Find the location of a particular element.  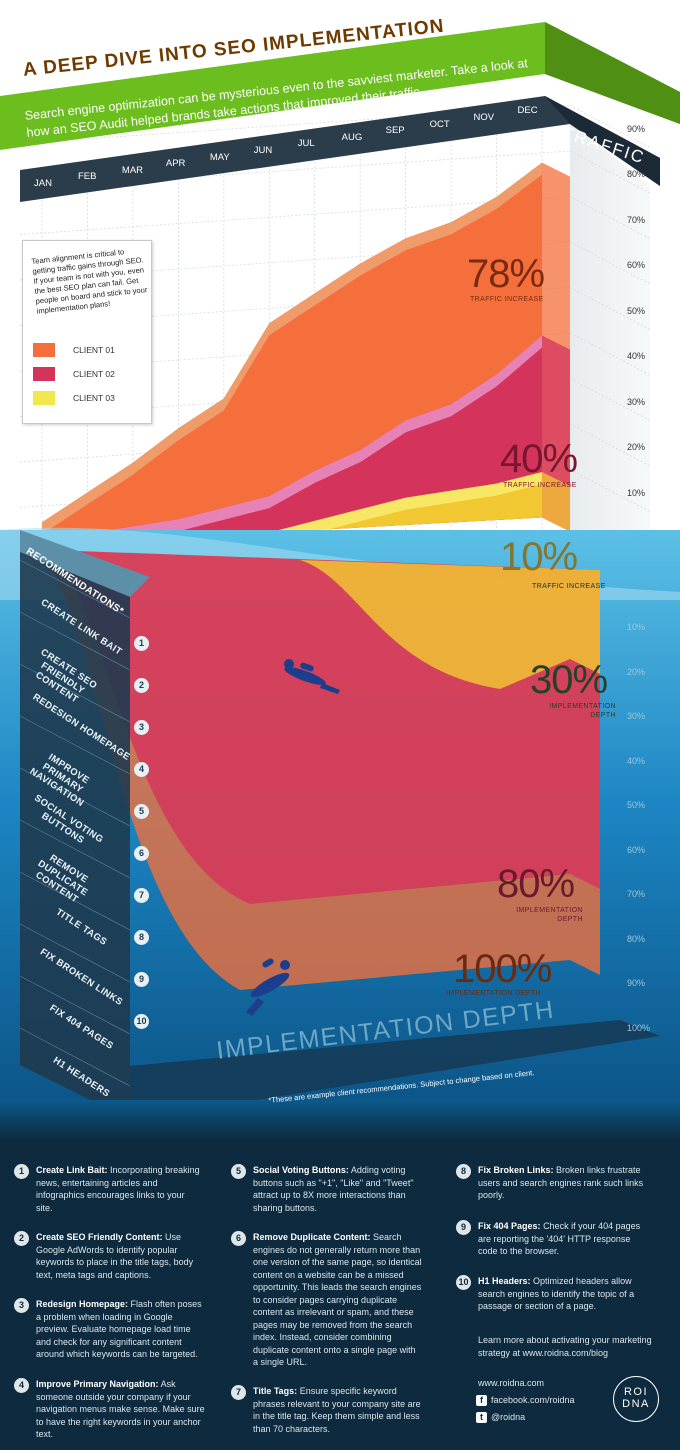

depth-tick: 70% is located at coordinates (636, 894).